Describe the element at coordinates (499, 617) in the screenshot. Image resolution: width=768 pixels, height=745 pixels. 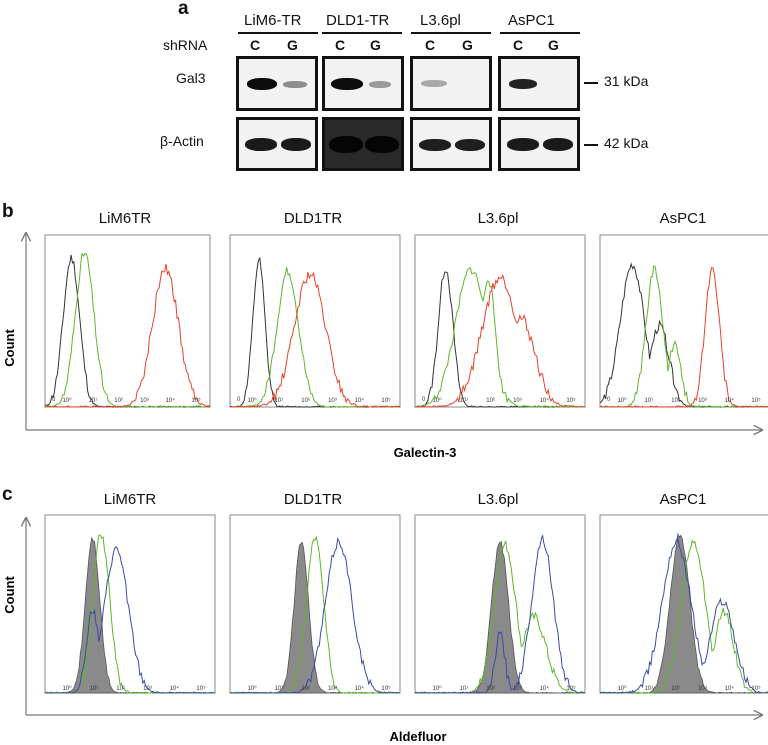
I see `green-curve` at that location.